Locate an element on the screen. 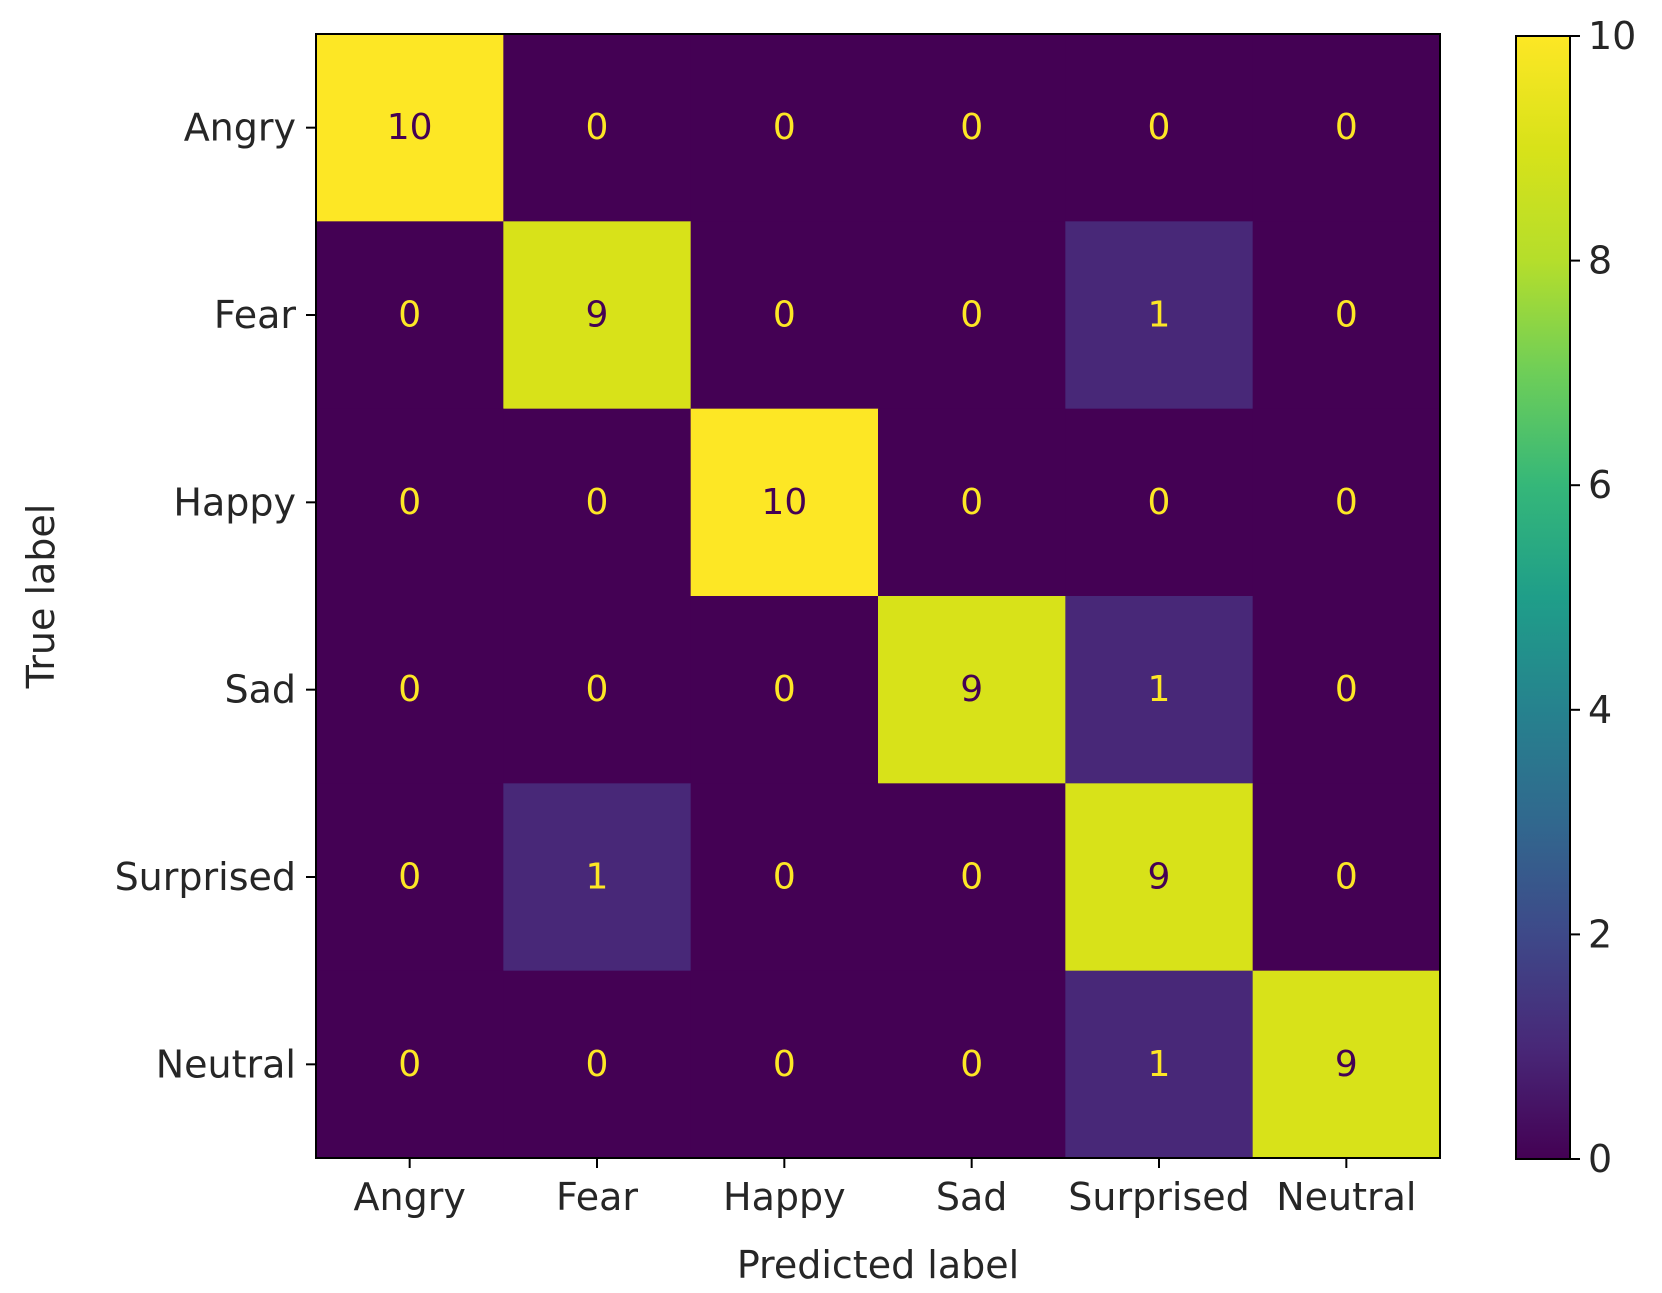 Image resolution: width=1662 pixels, height=1293 pixels. x-axis-ticks: Angry Fear Happy Sad Surprised Neutral is located at coordinates (885, 1188).